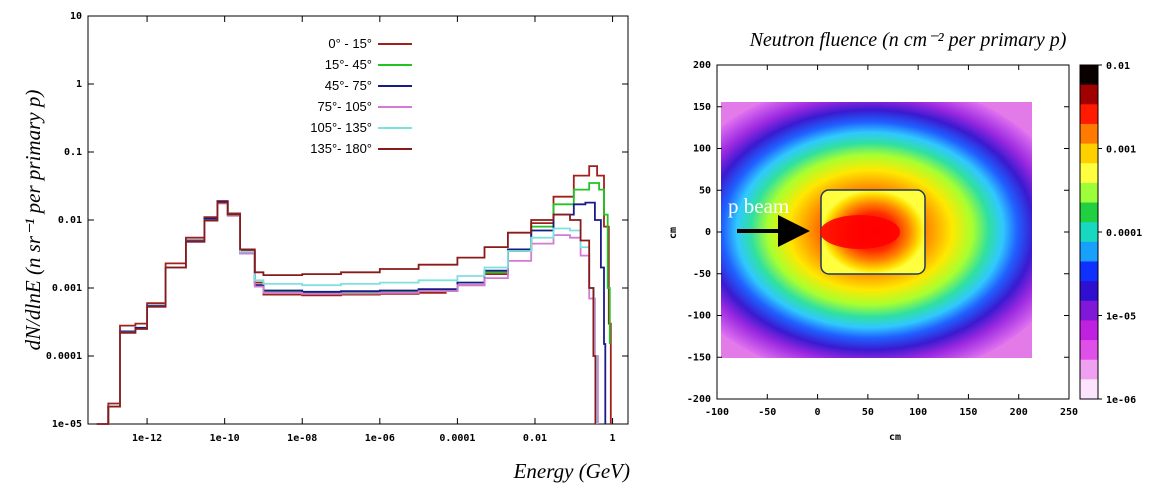  I want to click on fluence-x-tick-label: -100, so click(717, 412).